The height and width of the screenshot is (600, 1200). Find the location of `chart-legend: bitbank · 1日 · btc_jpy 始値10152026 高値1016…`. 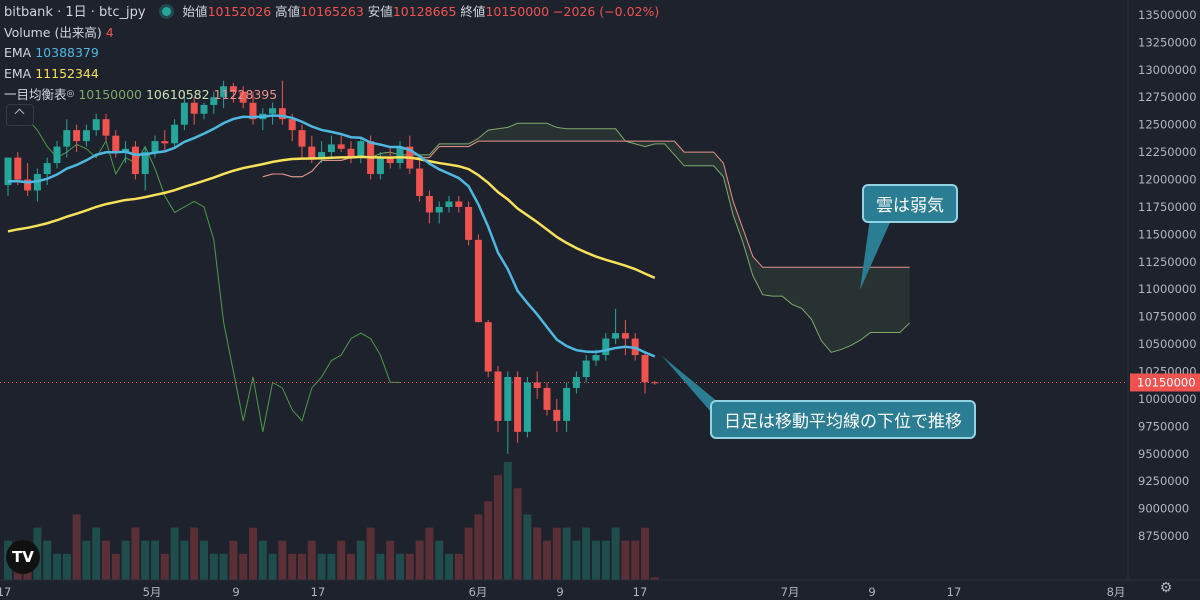

chart-legend: bitbank · 1日 · btc_jpy 始値10152026 高値1016… is located at coordinates (331, 53).